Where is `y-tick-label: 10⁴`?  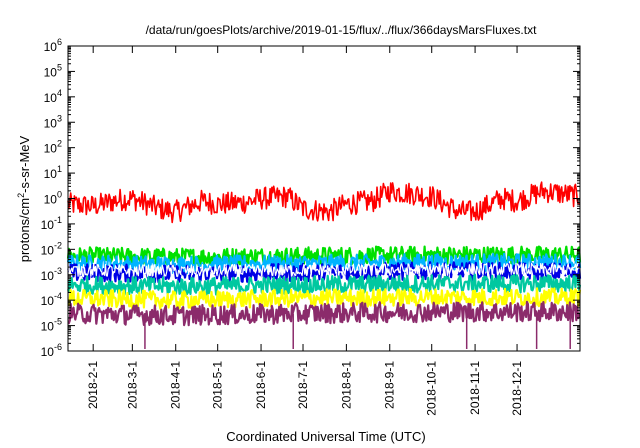
y-tick-label: 10⁴ is located at coordinates (53, 96).